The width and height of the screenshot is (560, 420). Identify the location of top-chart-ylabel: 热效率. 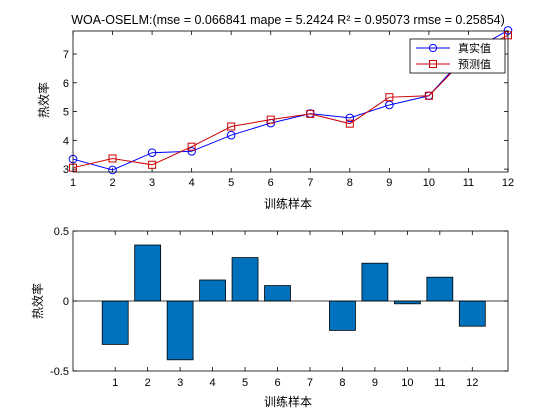
(43, 100).